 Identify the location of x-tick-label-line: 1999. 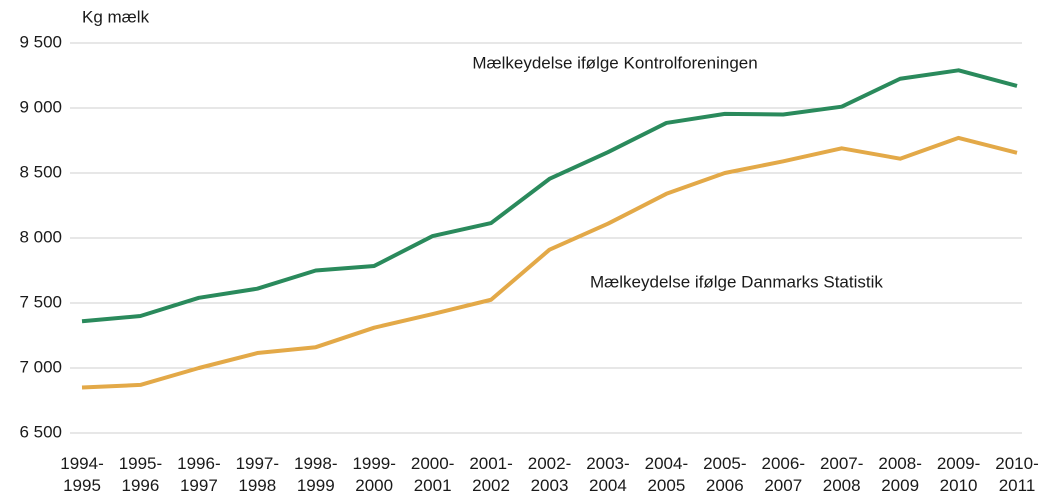
(316, 485).